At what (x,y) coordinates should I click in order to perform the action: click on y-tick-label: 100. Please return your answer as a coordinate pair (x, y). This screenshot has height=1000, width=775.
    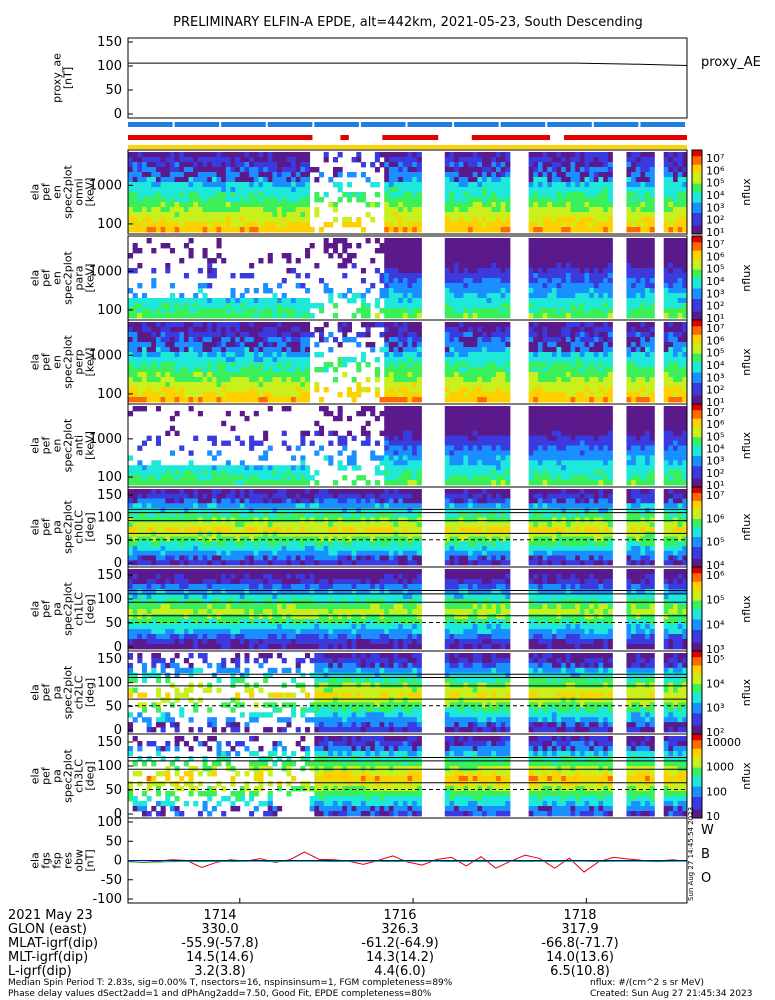
    Looking at the image, I should click on (109, 224).